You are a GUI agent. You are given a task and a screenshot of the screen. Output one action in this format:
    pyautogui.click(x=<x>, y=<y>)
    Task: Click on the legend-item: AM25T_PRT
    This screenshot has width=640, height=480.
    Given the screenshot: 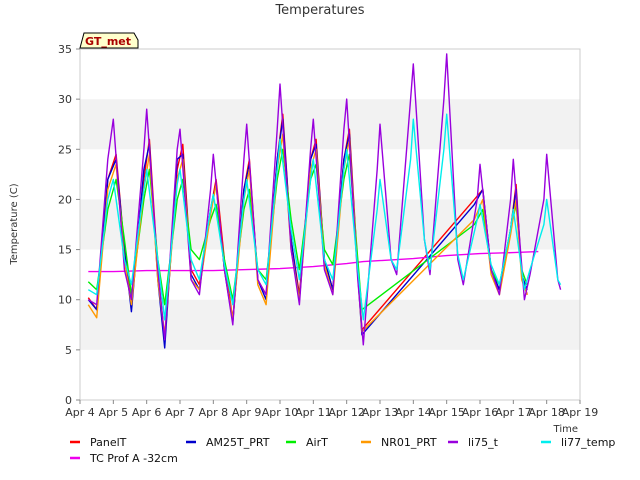 What is the action you would take?
    pyautogui.click(x=228, y=442)
    